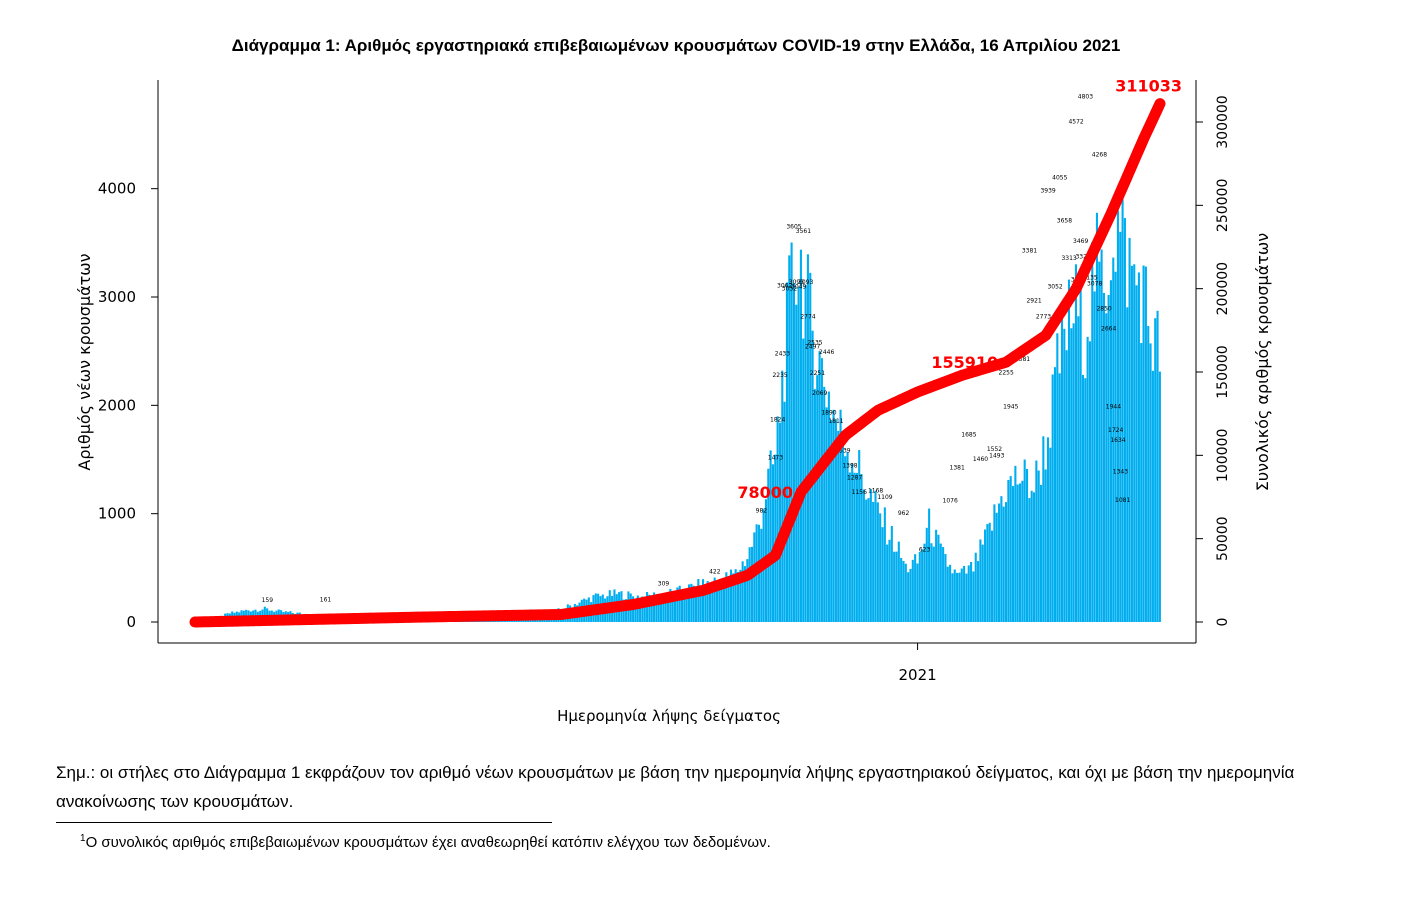  Describe the element at coordinates (664, 584) in the screenshot. I see `bar-value-label: 309` at that location.